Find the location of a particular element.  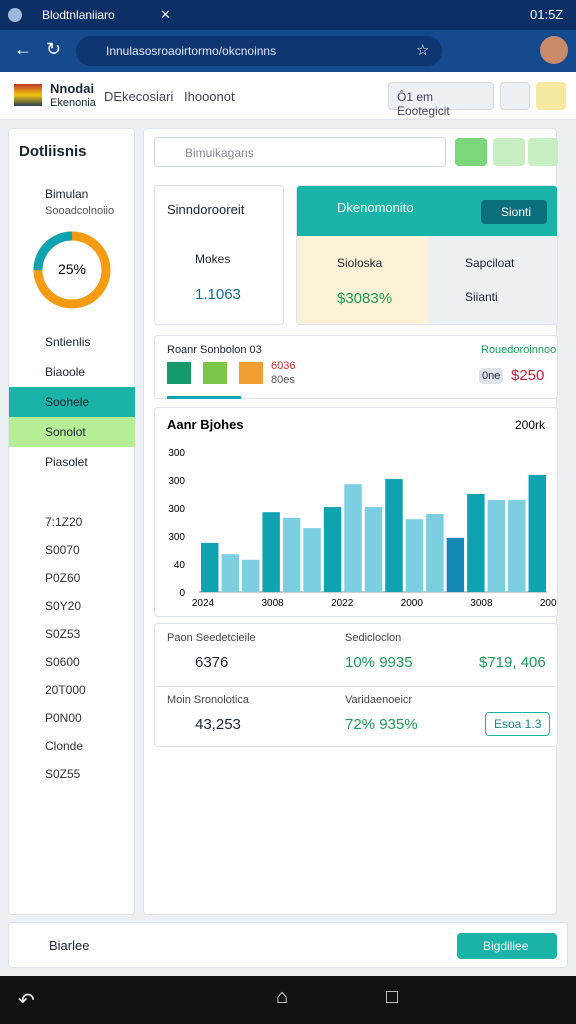

back-button: ← is located at coordinates (23, 49).